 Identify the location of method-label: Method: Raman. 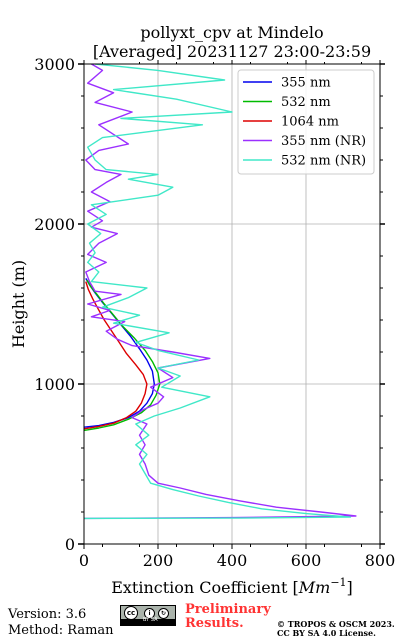
(61, 630).